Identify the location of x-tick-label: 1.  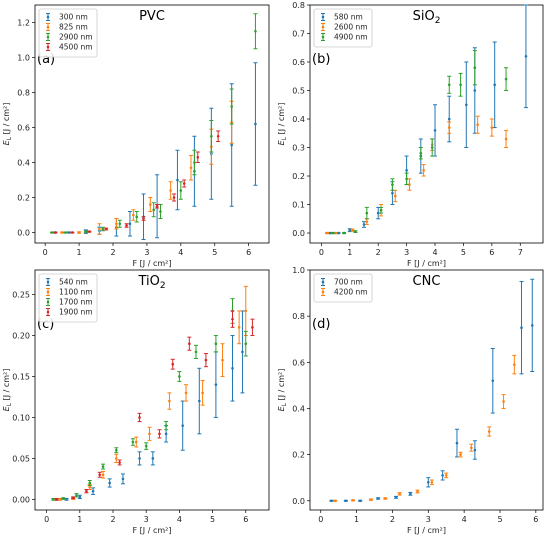
(79, 519).